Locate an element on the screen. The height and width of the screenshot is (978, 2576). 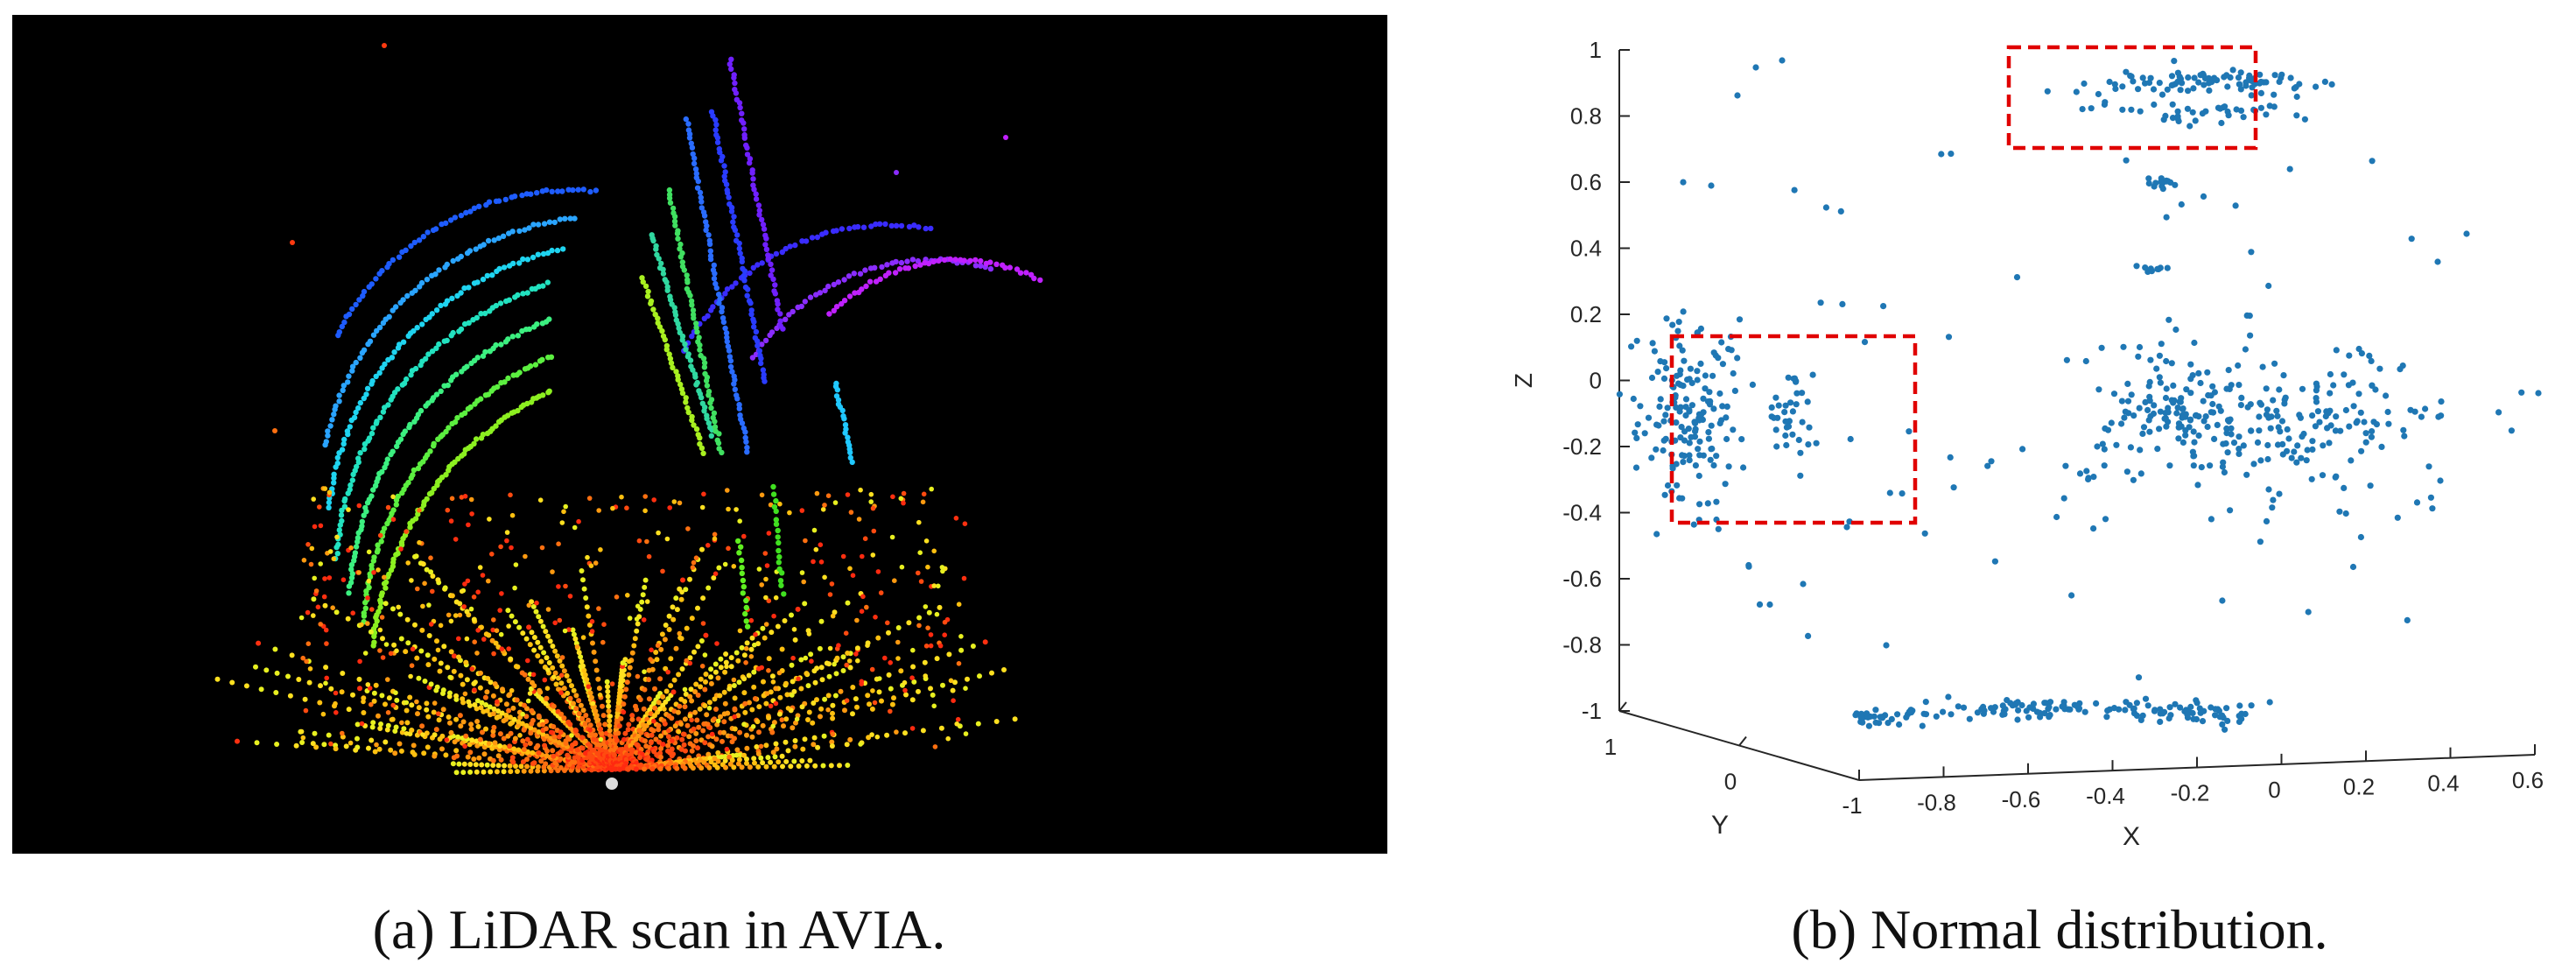
z-tick-label: 0 is located at coordinates (1596, 381).